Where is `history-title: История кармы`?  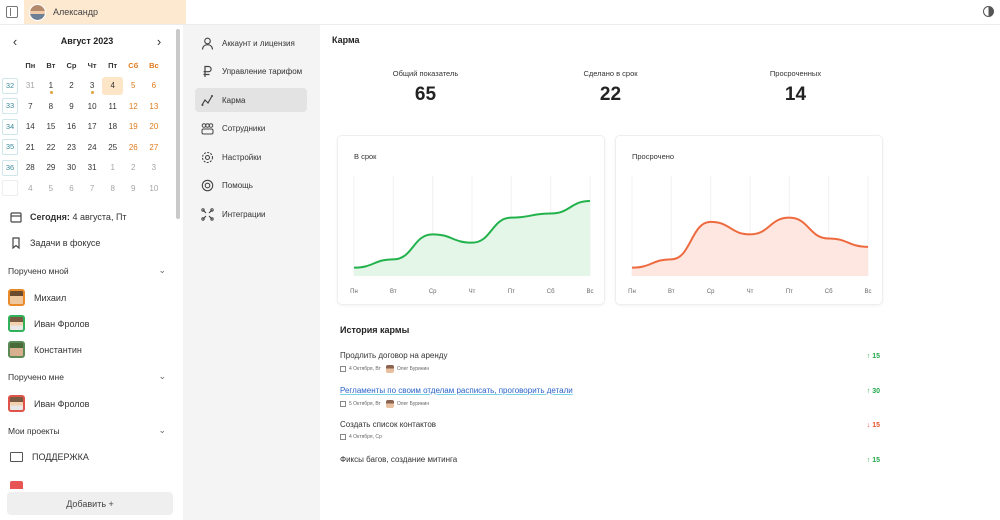
history-title: История кармы is located at coordinates (375, 330).